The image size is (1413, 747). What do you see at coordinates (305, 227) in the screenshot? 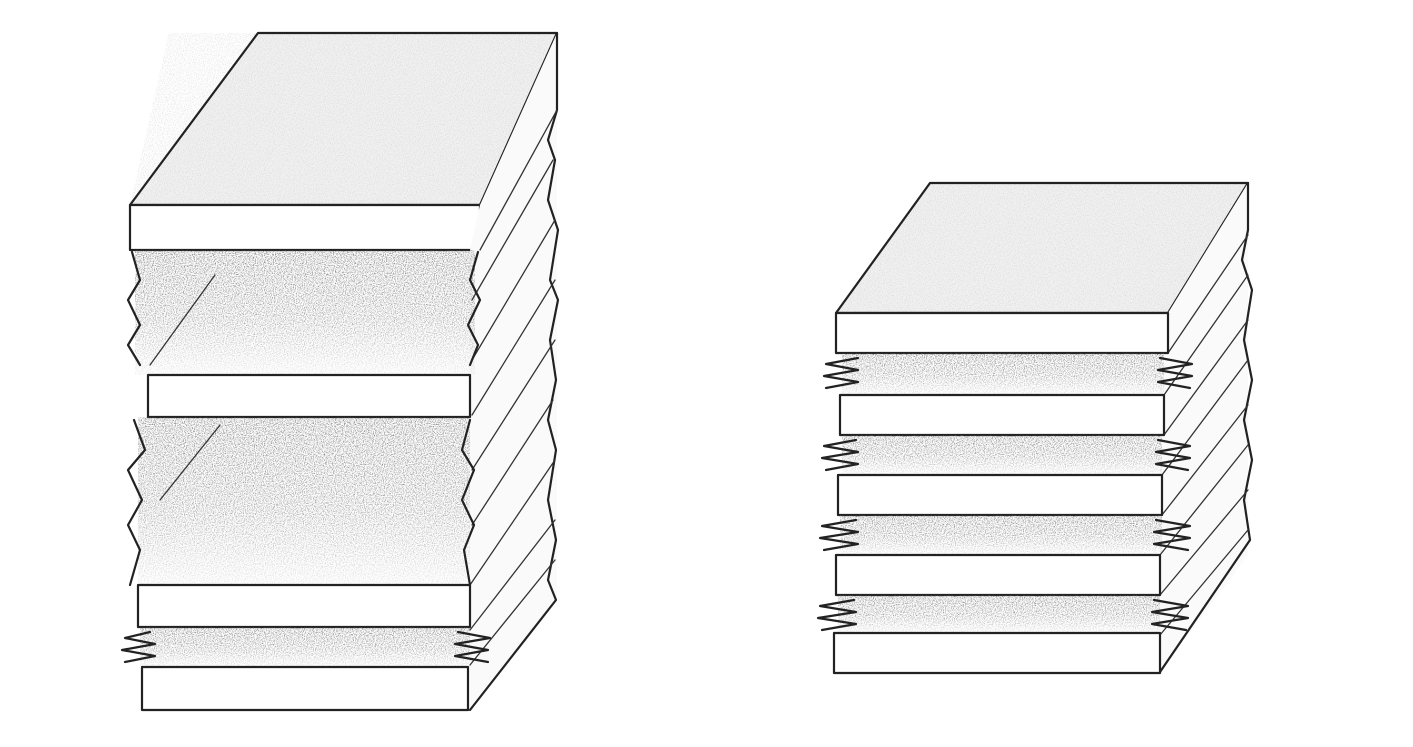
I see `left-stack-top-slab` at bounding box center [305, 227].